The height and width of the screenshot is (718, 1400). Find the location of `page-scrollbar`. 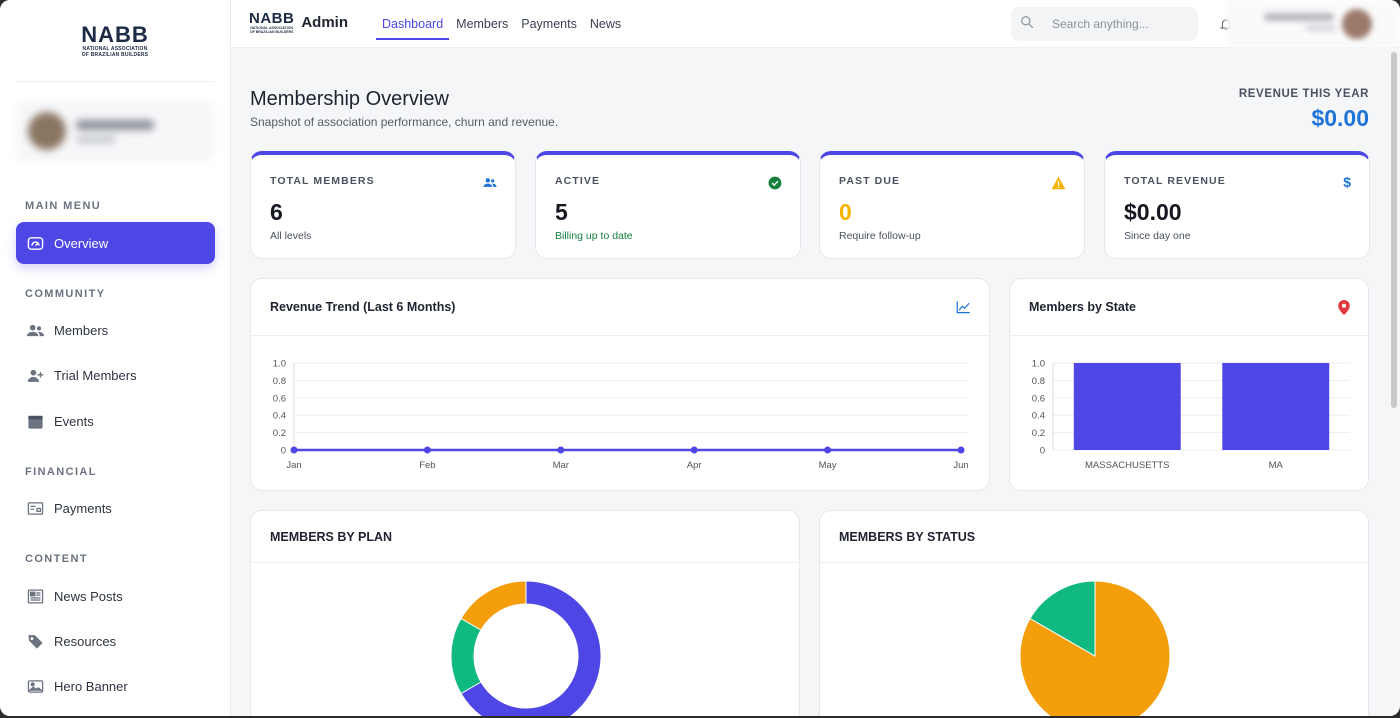

page-scrollbar is located at coordinates (1394, 230).